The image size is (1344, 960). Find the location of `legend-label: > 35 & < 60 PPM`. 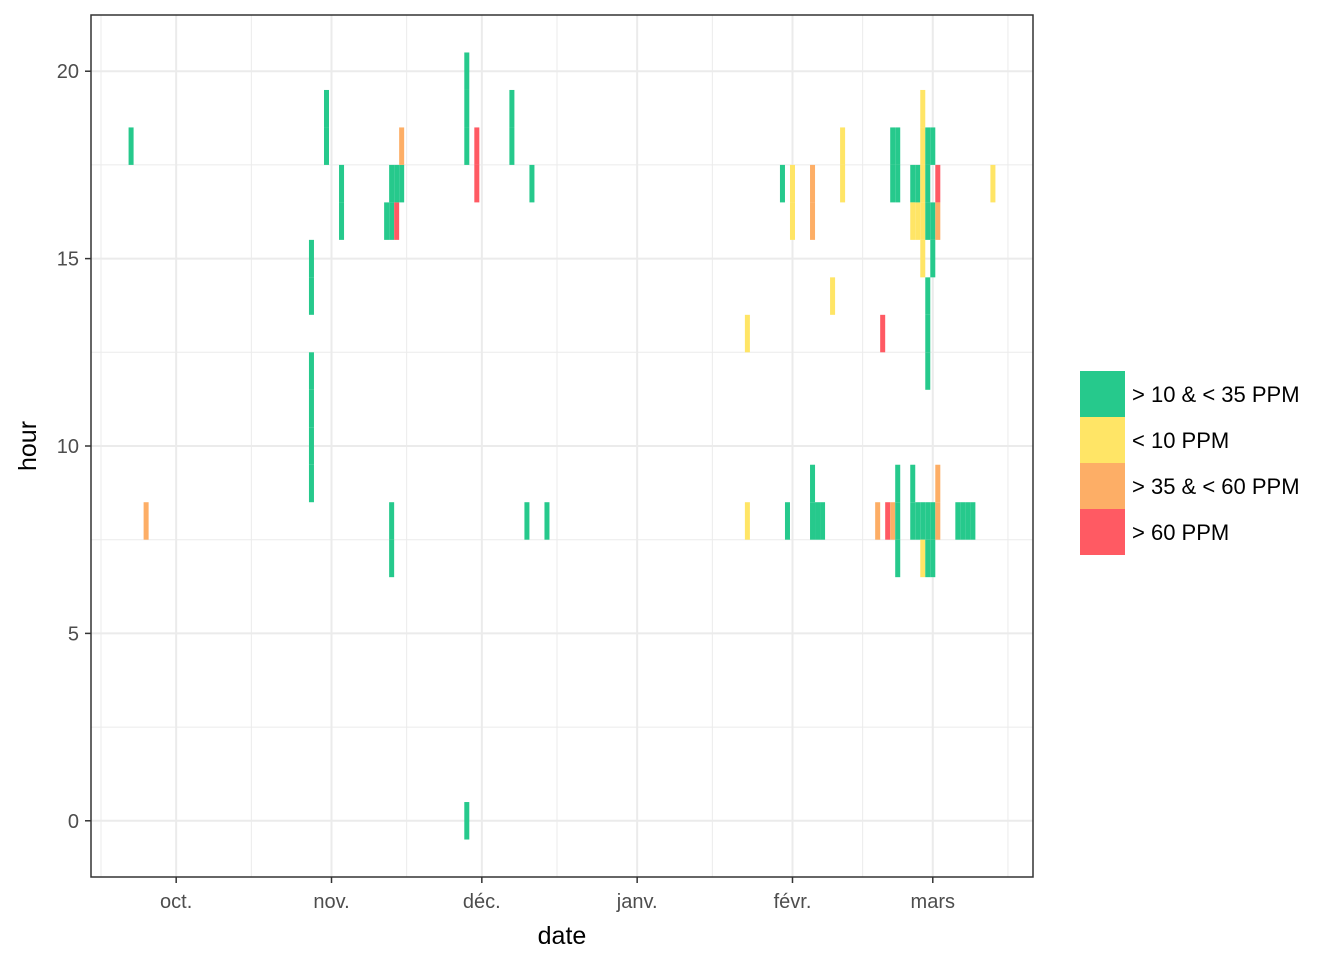

legend-label: > 35 & < 60 PPM is located at coordinates (1216, 486).